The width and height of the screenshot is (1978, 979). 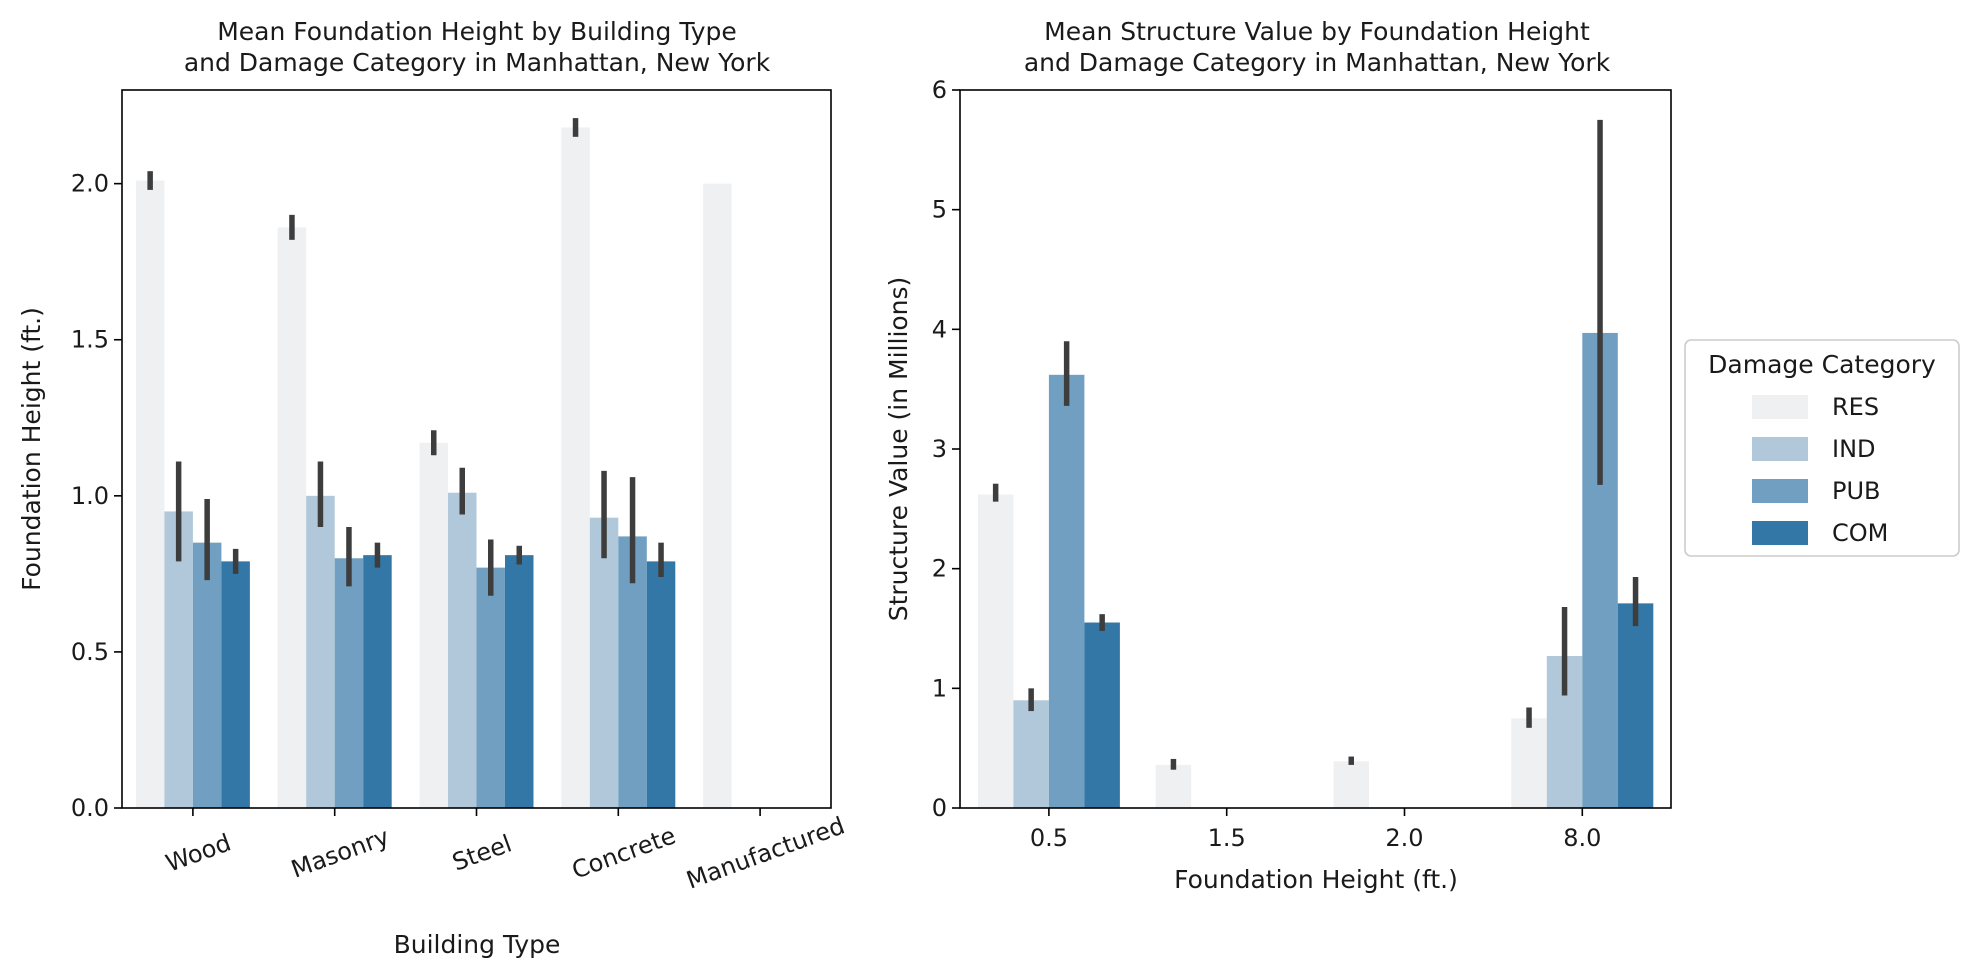 What do you see at coordinates (405, 357) in the screenshot?
I see `errorbar-group` at bounding box center [405, 357].